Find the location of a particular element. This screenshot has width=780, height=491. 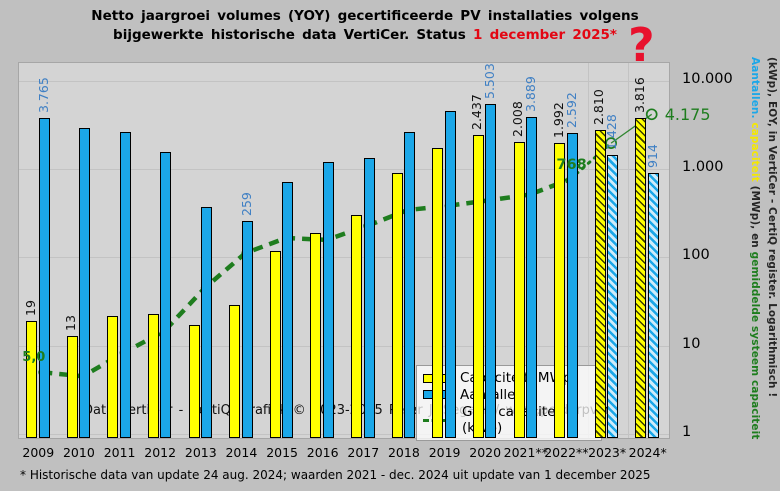

x-axis-label-2011: 2011 is located at coordinates (119, 452).